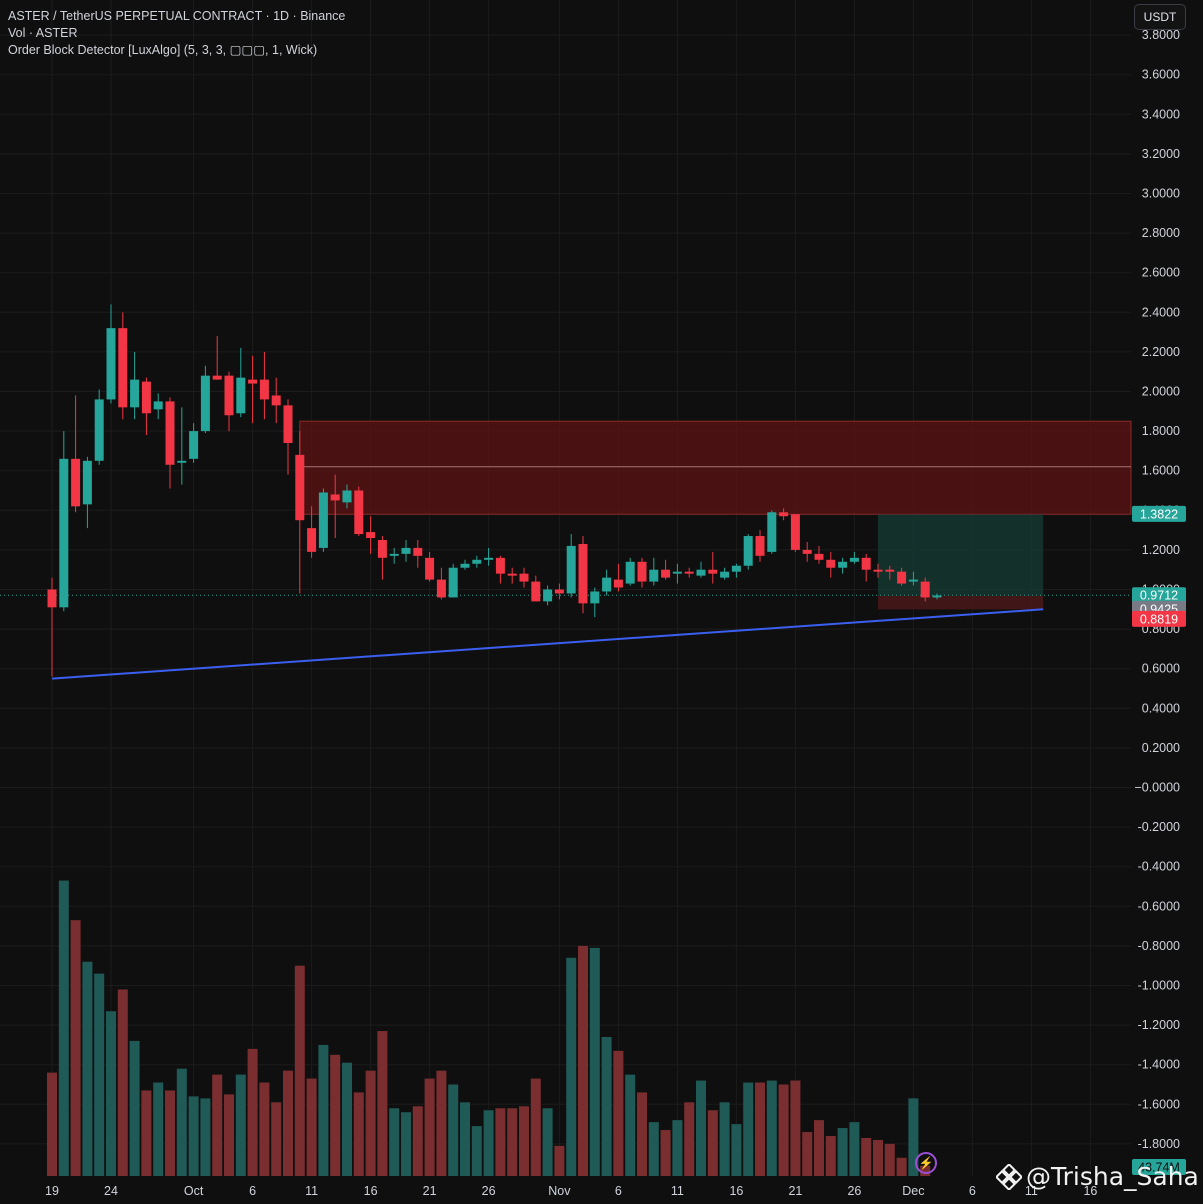 Image resolution: width=1203 pixels, height=1204 pixels. What do you see at coordinates (618, 1191) in the screenshot?
I see `time-tick-label: 6` at bounding box center [618, 1191].